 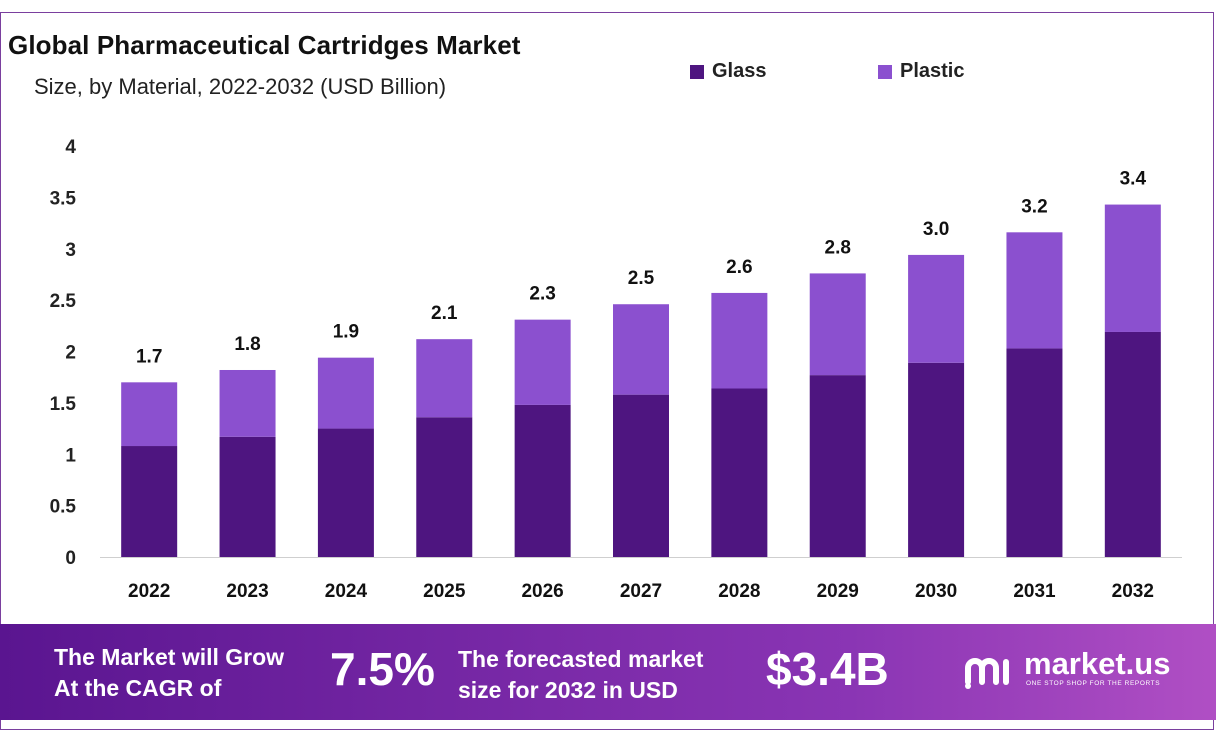 What do you see at coordinates (70, 147) in the screenshot?
I see `y-tick-label: 4` at bounding box center [70, 147].